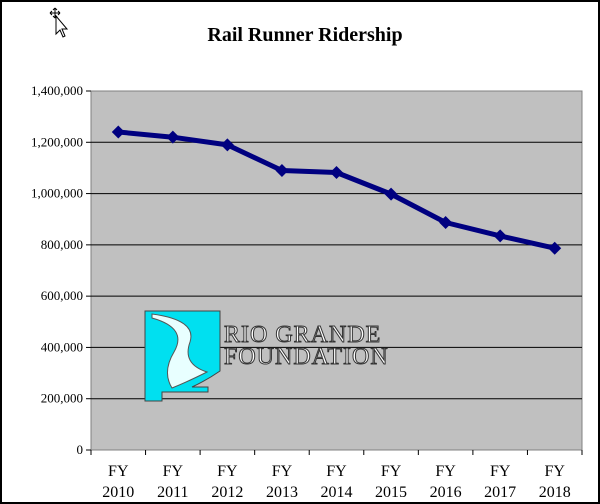 The image size is (600, 504). I want to click on y-tick-label: 400,000, so click(62, 346).